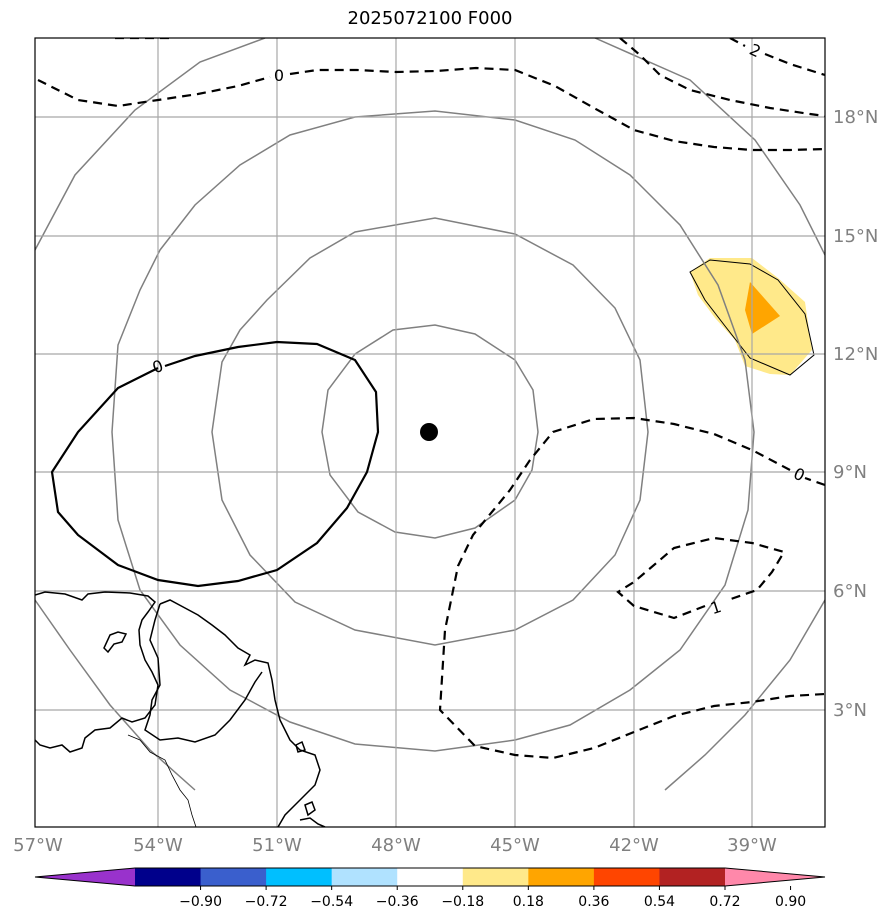  Describe the element at coordinates (85, 877) in the screenshot. I see `colorbar-extend-low` at that location.